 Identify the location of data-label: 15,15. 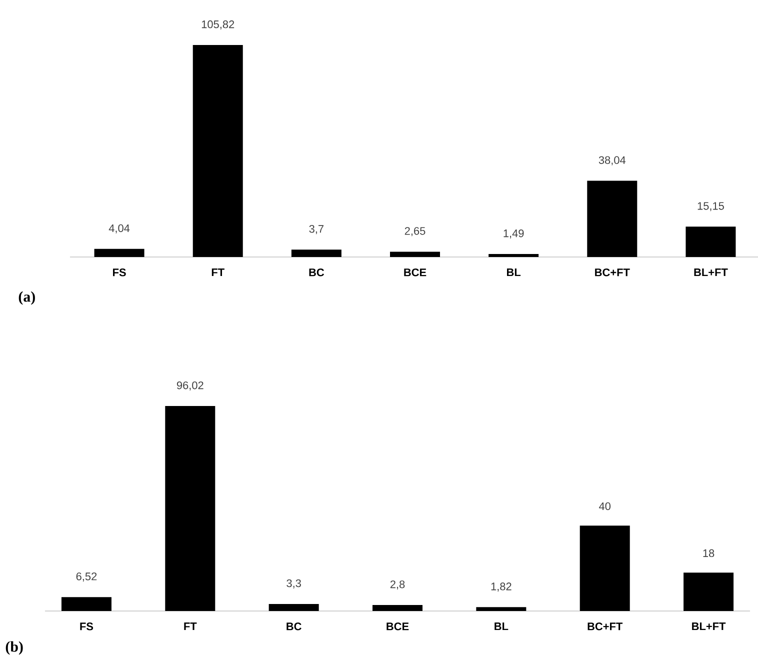
(711, 207).